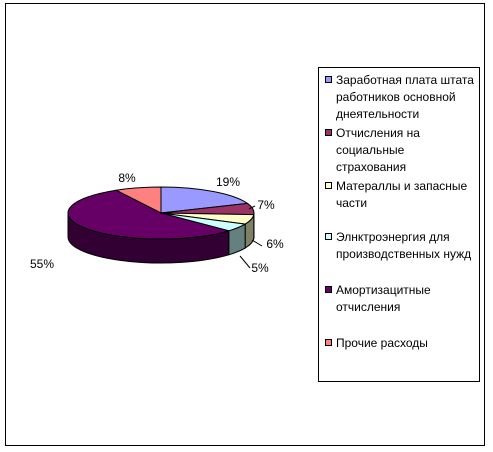 The image size is (493, 452). Describe the element at coordinates (228, 182) in the screenshot. I see `data-label: 19%` at that location.